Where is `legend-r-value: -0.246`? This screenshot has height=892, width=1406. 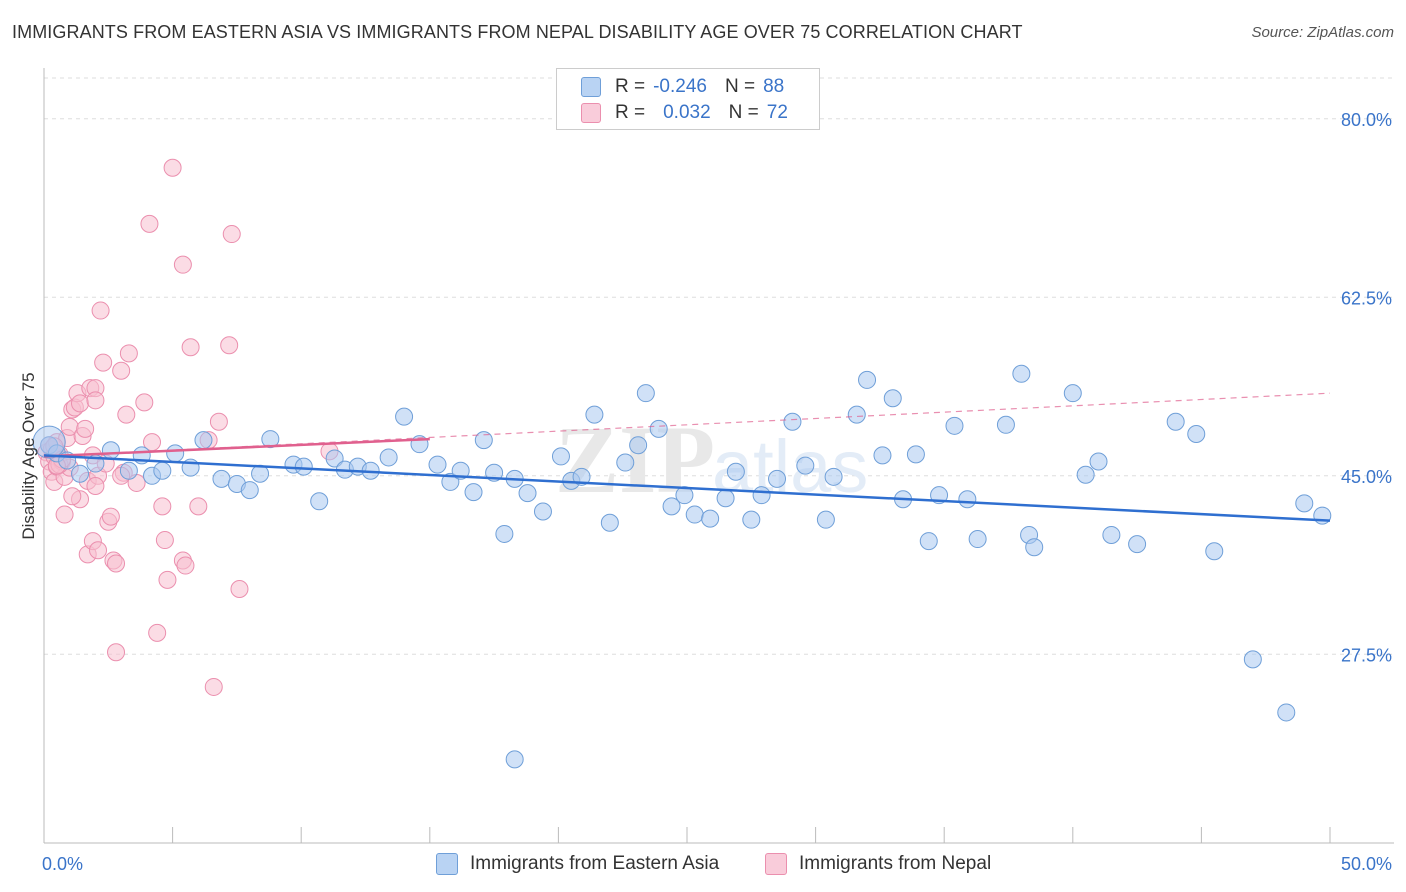
legend-r-value: -0.246 is located at coordinates (680, 86).